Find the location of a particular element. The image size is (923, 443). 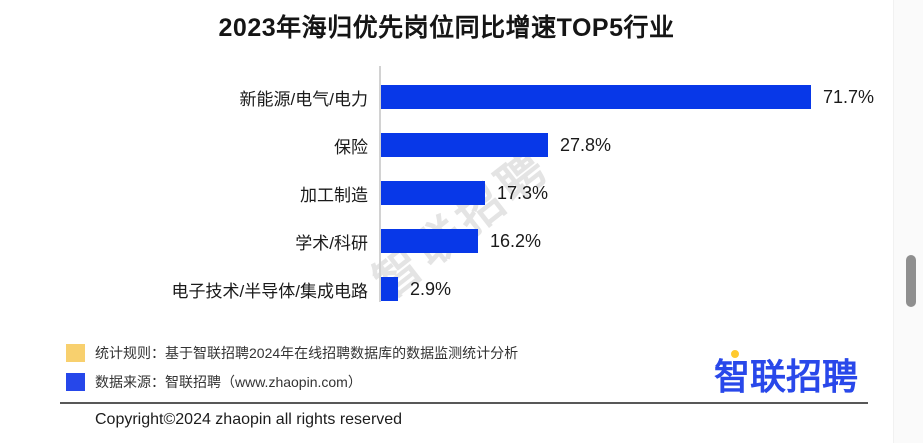

bar-area: 27.8% is located at coordinates (625, 145).